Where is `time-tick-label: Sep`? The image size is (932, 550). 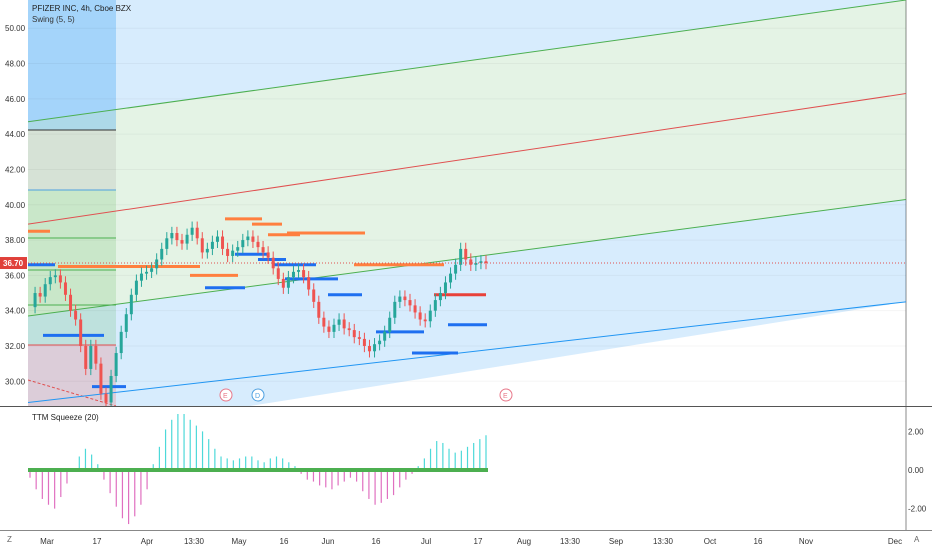
time-tick-label: Sep is located at coordinates (616, 541).